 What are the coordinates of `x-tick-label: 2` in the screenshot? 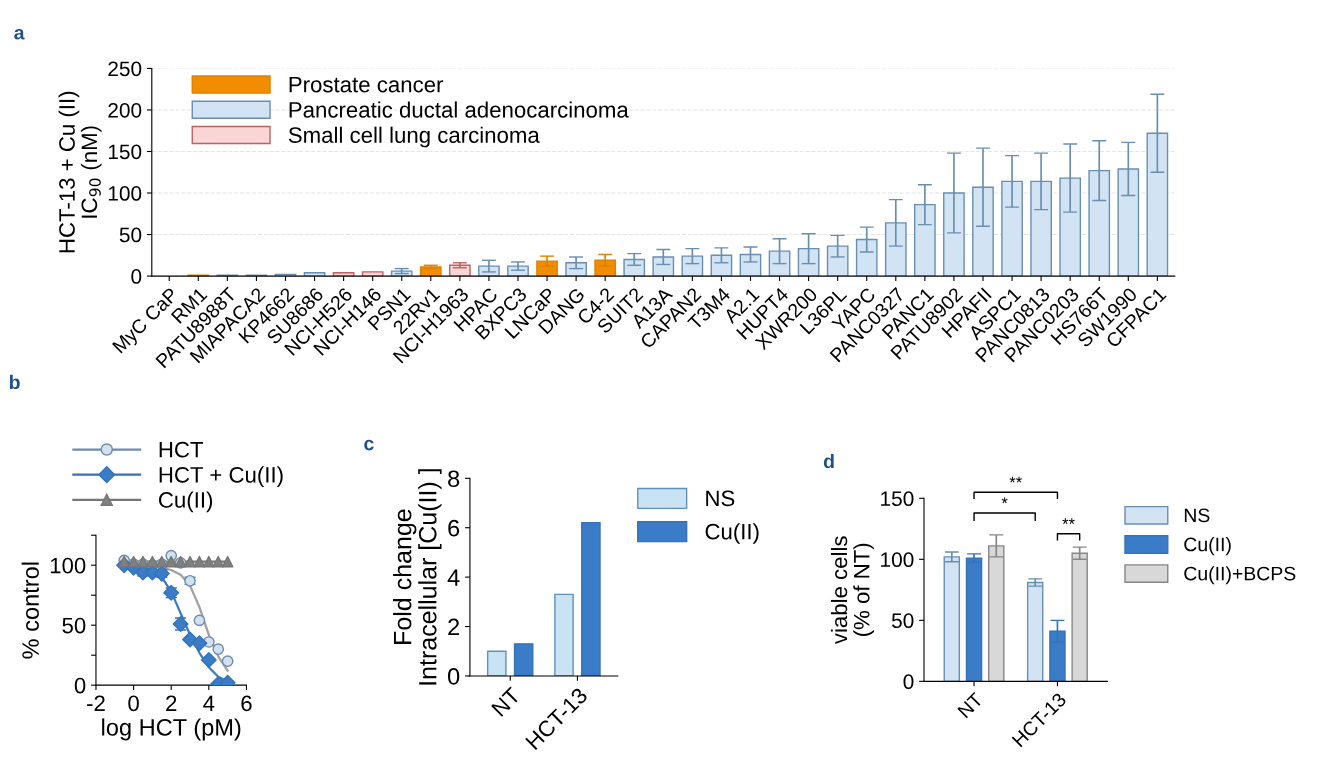 It's located at (171, 703).